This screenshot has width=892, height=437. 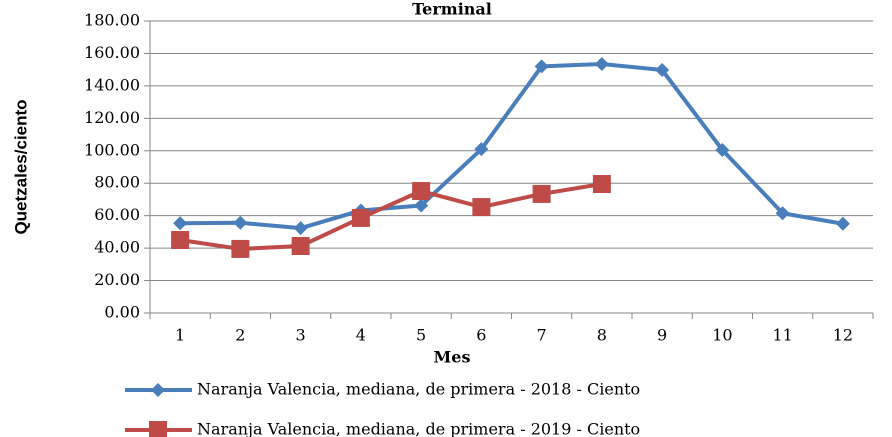 I want to click on x-tick-label: 2, so click(x=240, y=335).